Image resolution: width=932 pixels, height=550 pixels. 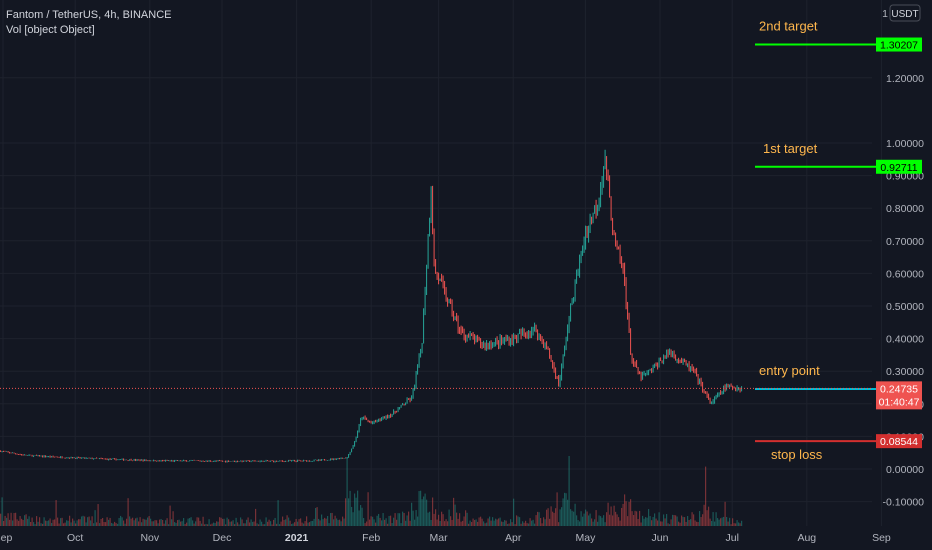 I want to click on level-annotation: stop loss, so click(x=797, y=454).